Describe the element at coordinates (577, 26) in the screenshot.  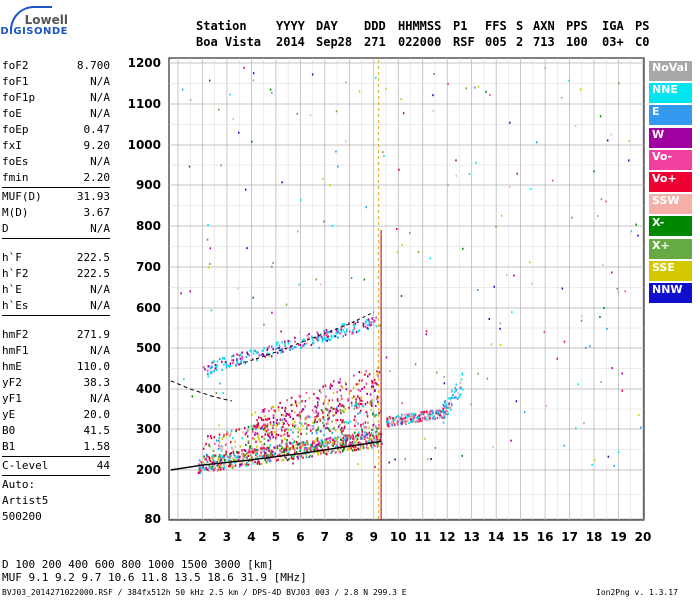
I see `header-label-9: PPS` at that location.